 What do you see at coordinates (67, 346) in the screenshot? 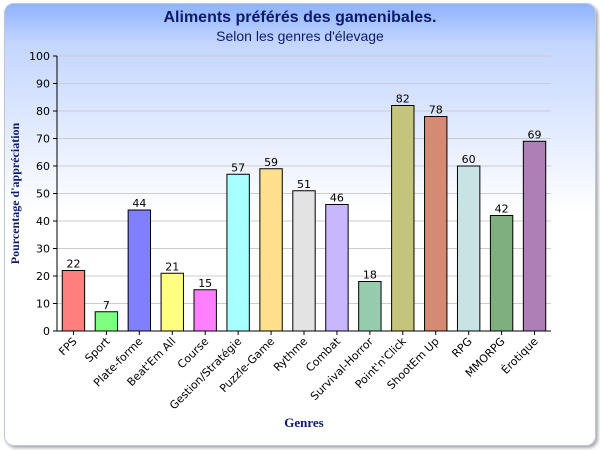
I see `x-tick-label: FPS` at bounding box center [67, 346].